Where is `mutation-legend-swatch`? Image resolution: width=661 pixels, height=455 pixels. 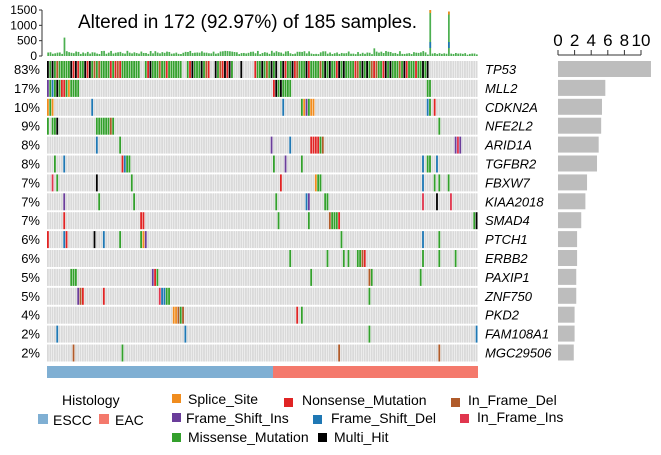 mutation-legend-swatch is located at coordinates (464, 418).